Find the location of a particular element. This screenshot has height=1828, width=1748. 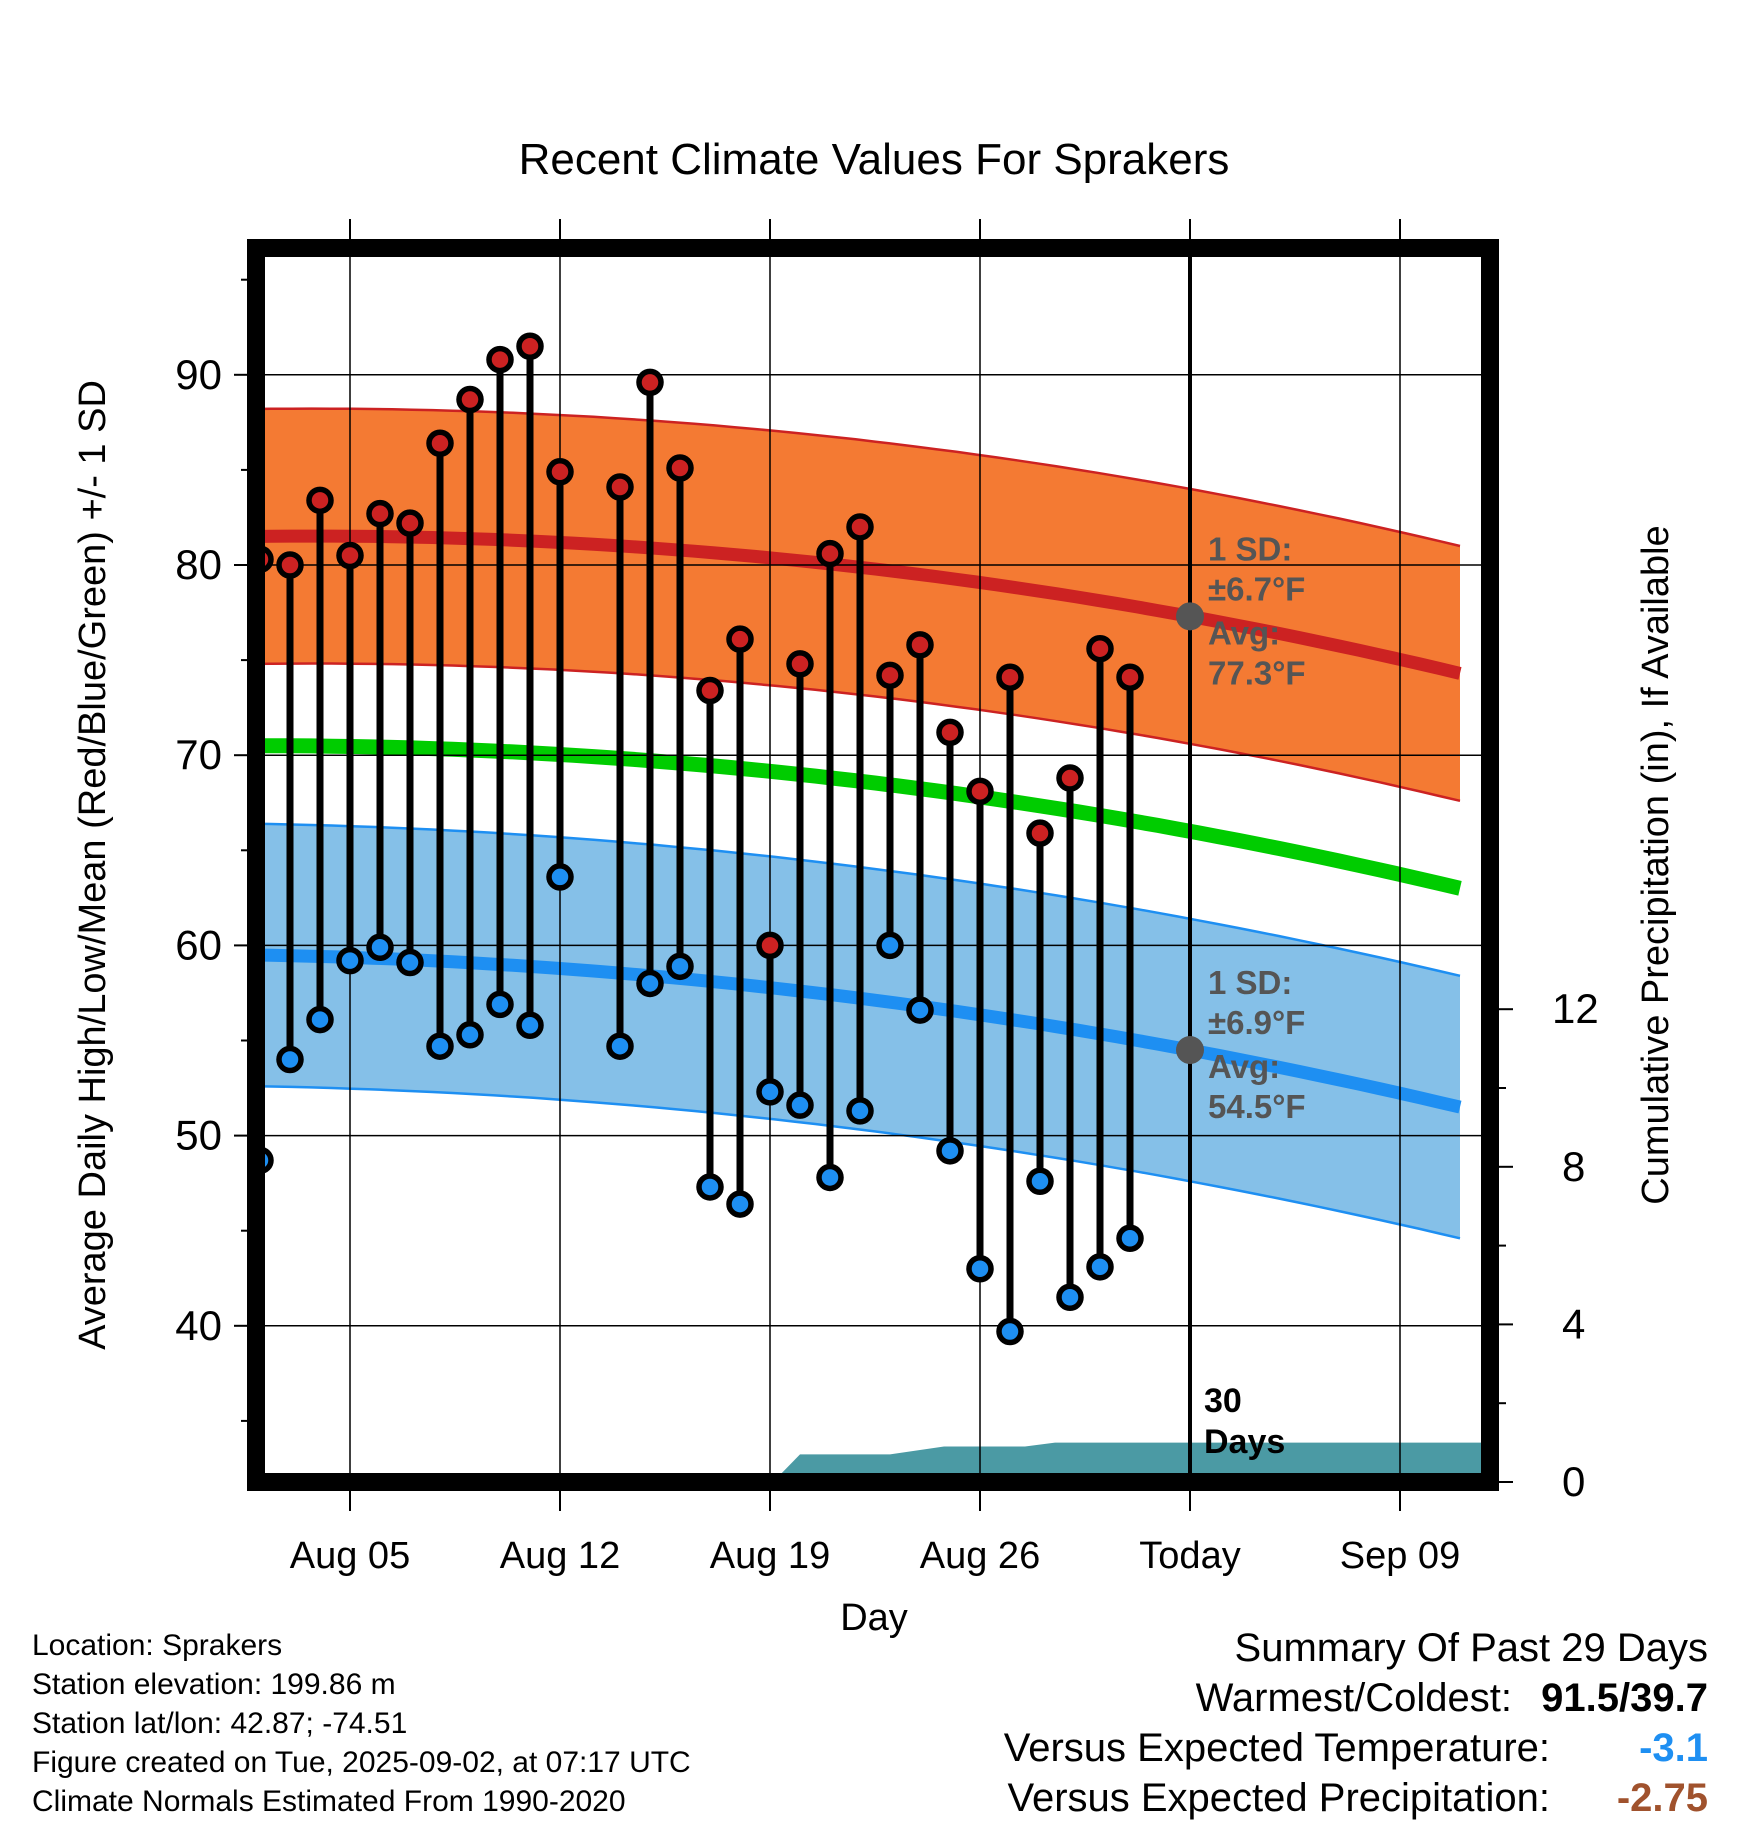

normal-high-avg-line is located at coordinates (859, 604).